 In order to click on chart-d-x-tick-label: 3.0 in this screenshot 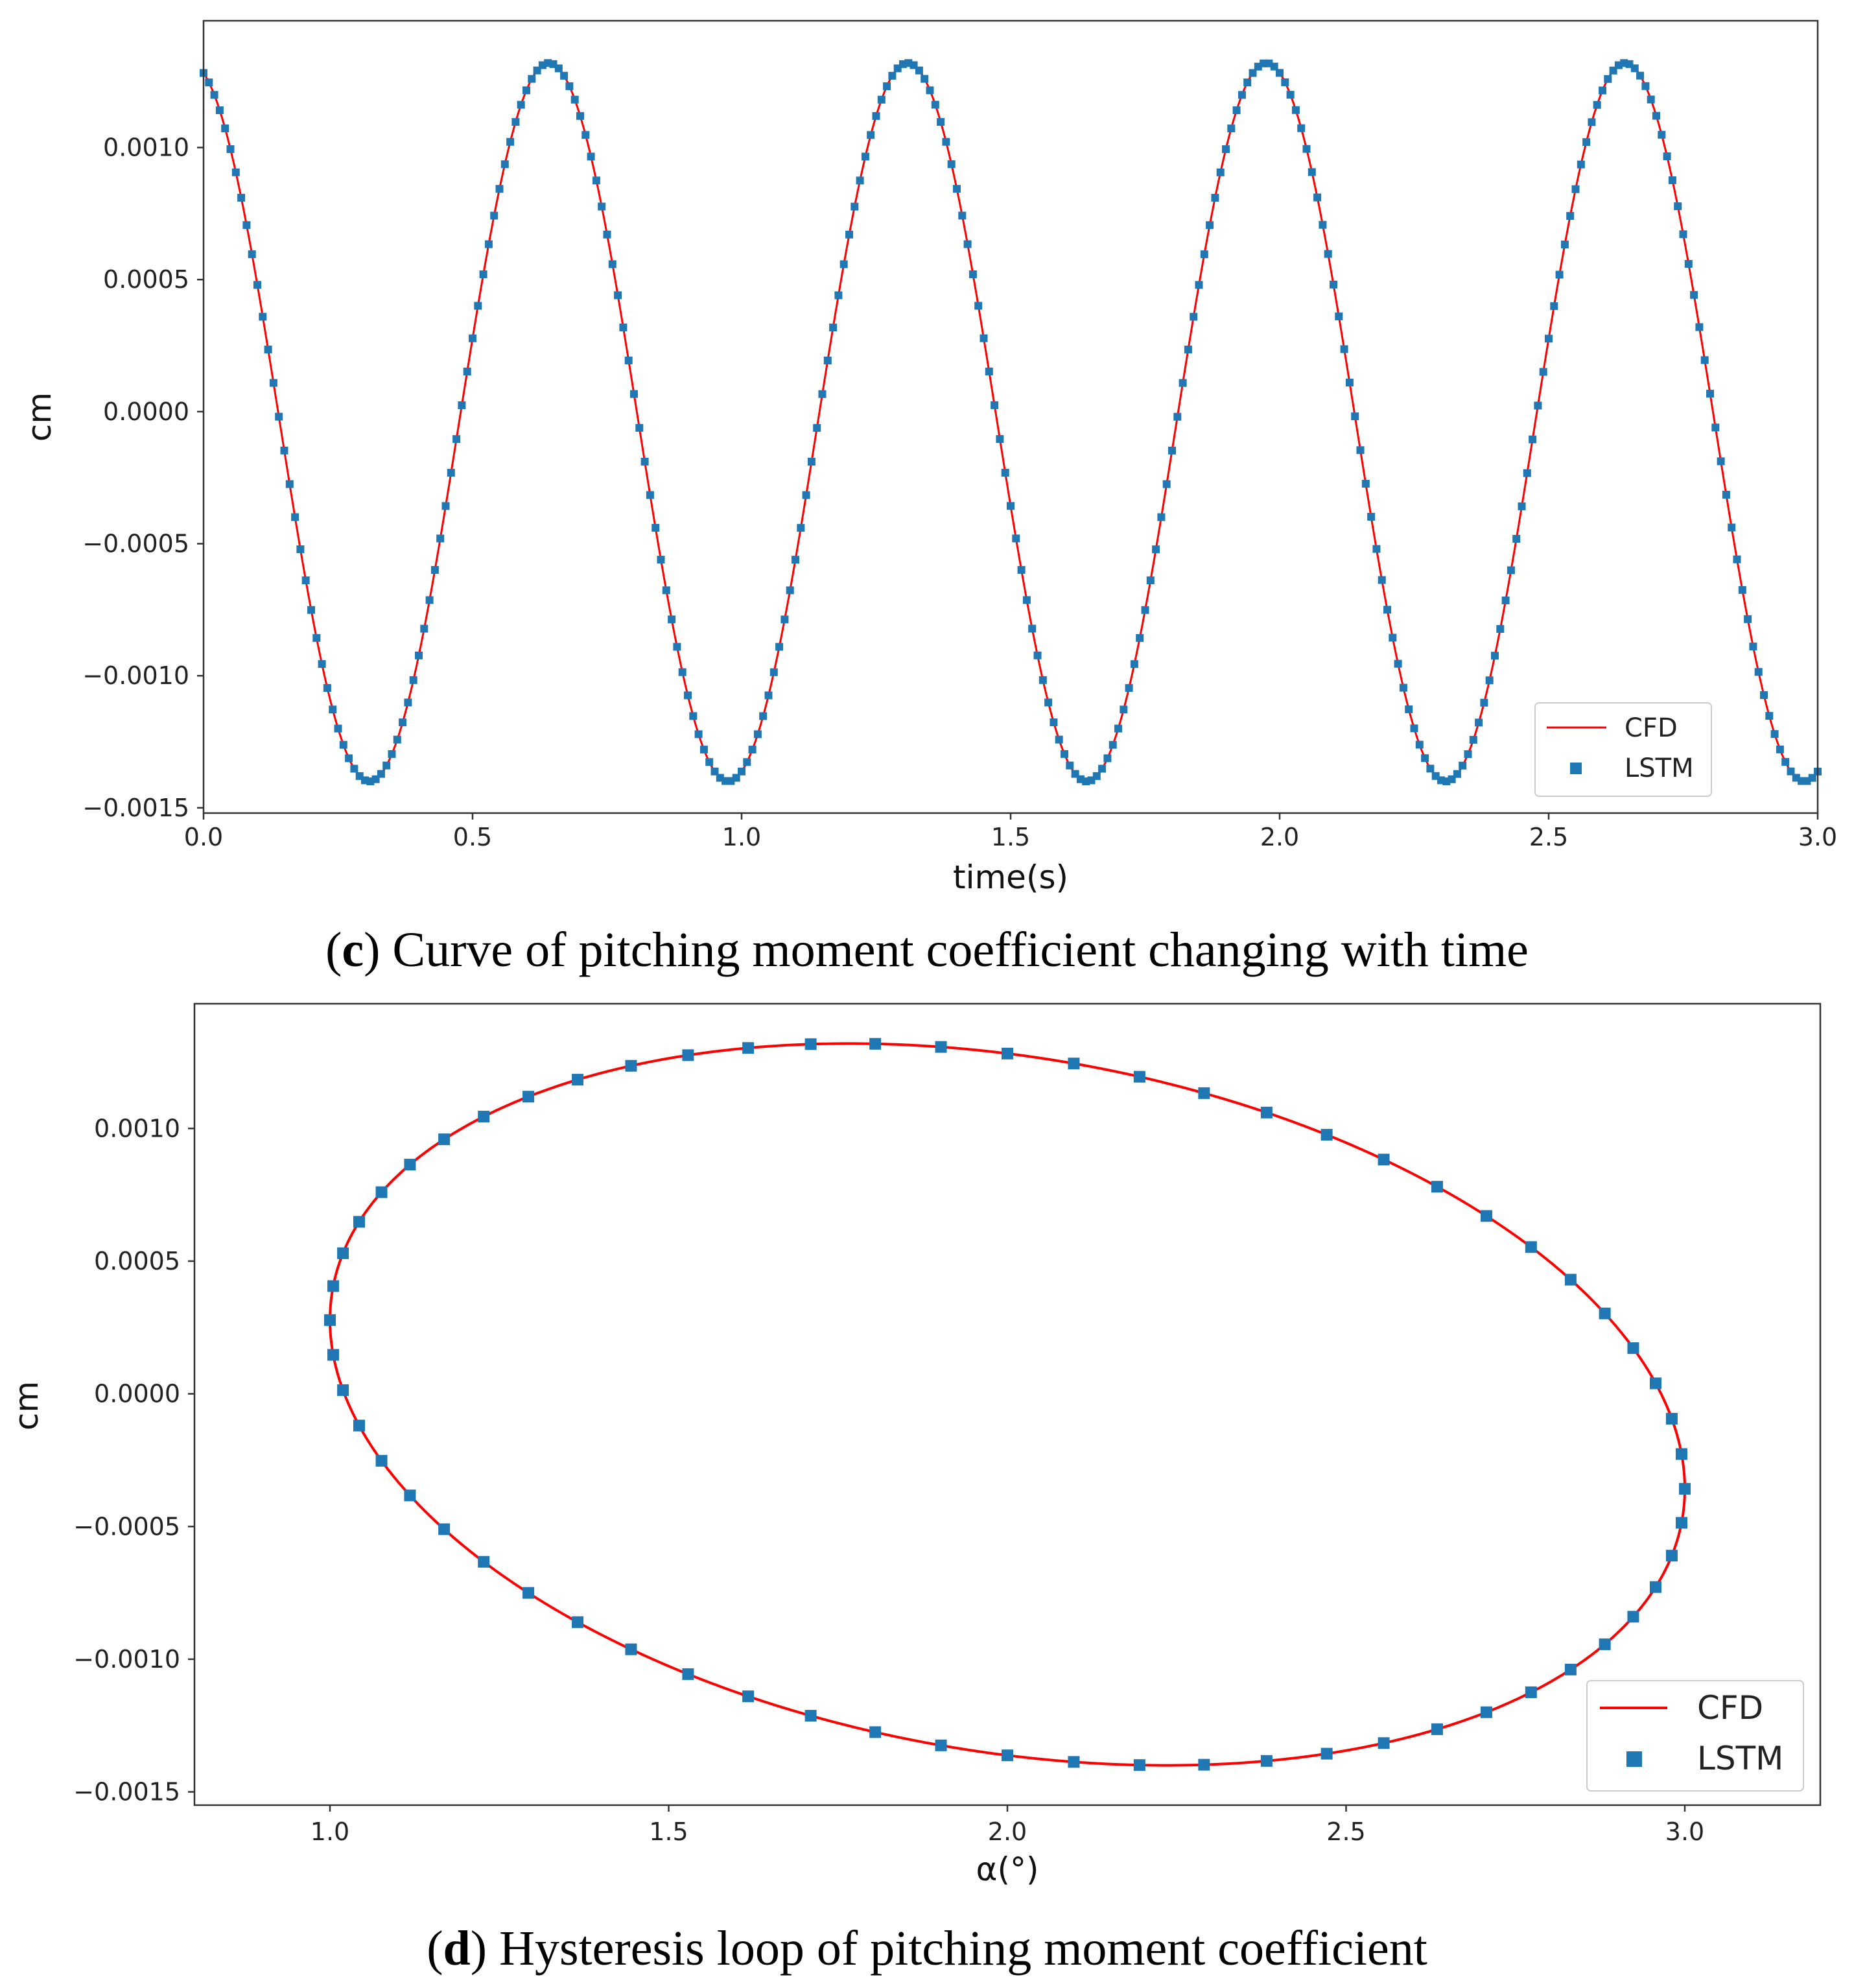, I will do `click(1684, 1831)`.